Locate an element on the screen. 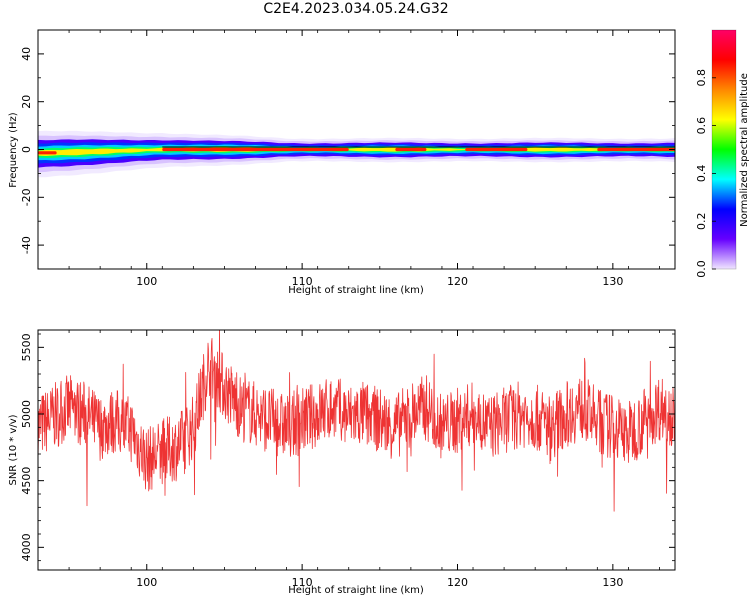 The image size is (750, 600). spectrogram-xtick-label: 100 is located at coordinates (146, 281).